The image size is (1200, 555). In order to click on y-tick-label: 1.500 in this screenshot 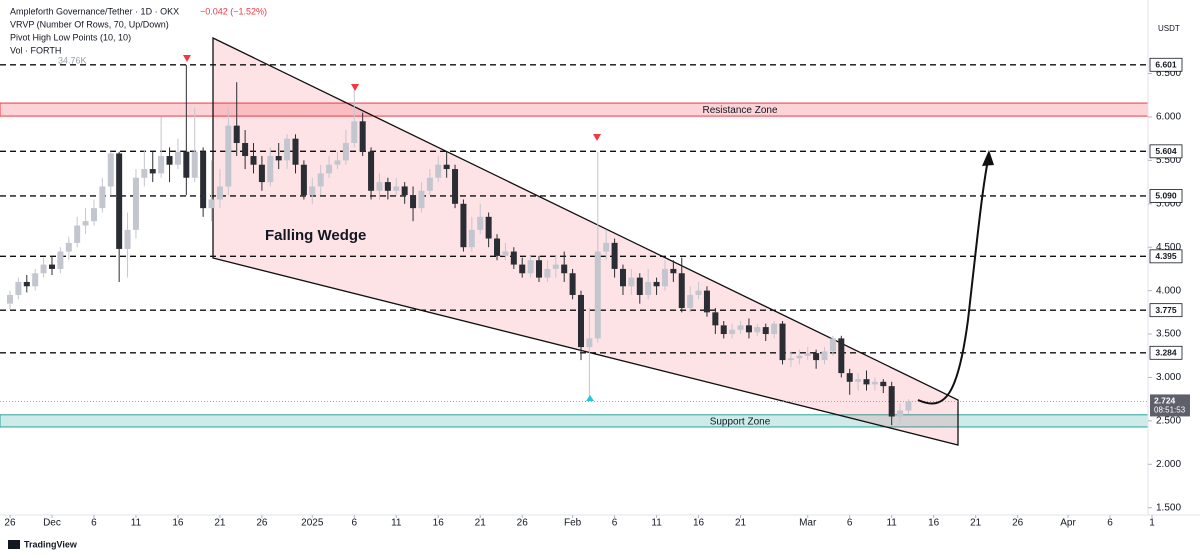, I will do `click(1168, 507)`.